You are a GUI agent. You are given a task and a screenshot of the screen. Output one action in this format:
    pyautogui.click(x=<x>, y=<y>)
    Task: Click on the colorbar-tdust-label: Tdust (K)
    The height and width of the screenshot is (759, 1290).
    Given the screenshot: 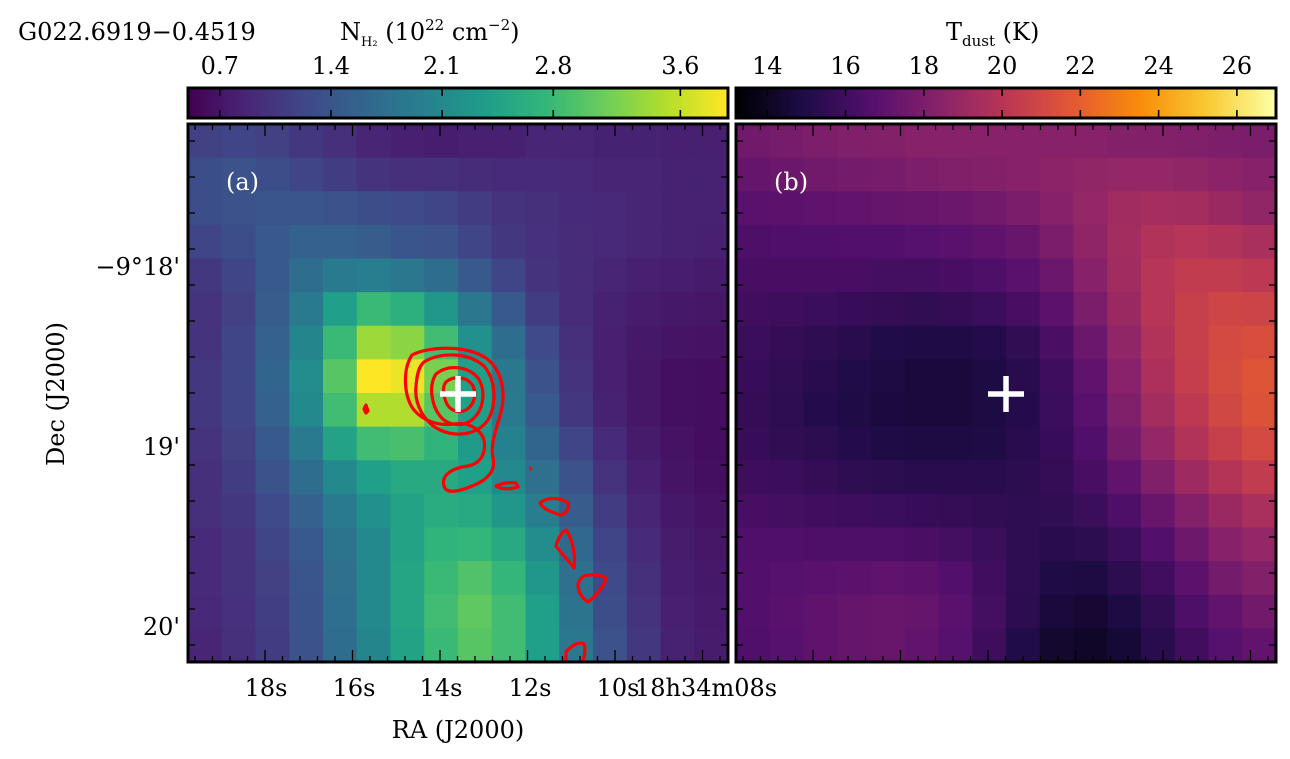 What is the action you would take?
    pyautogui.click(x=992, y=34)
    